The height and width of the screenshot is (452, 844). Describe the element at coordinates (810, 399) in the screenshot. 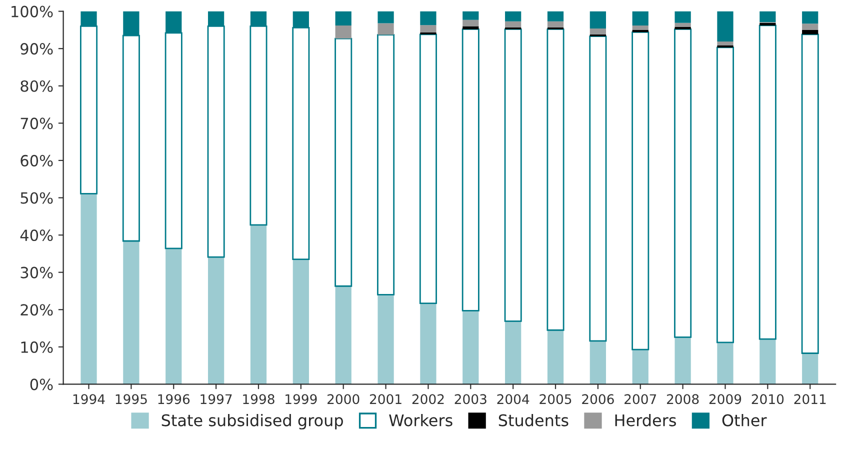

I see `x-tick-label: 2011` at that location.